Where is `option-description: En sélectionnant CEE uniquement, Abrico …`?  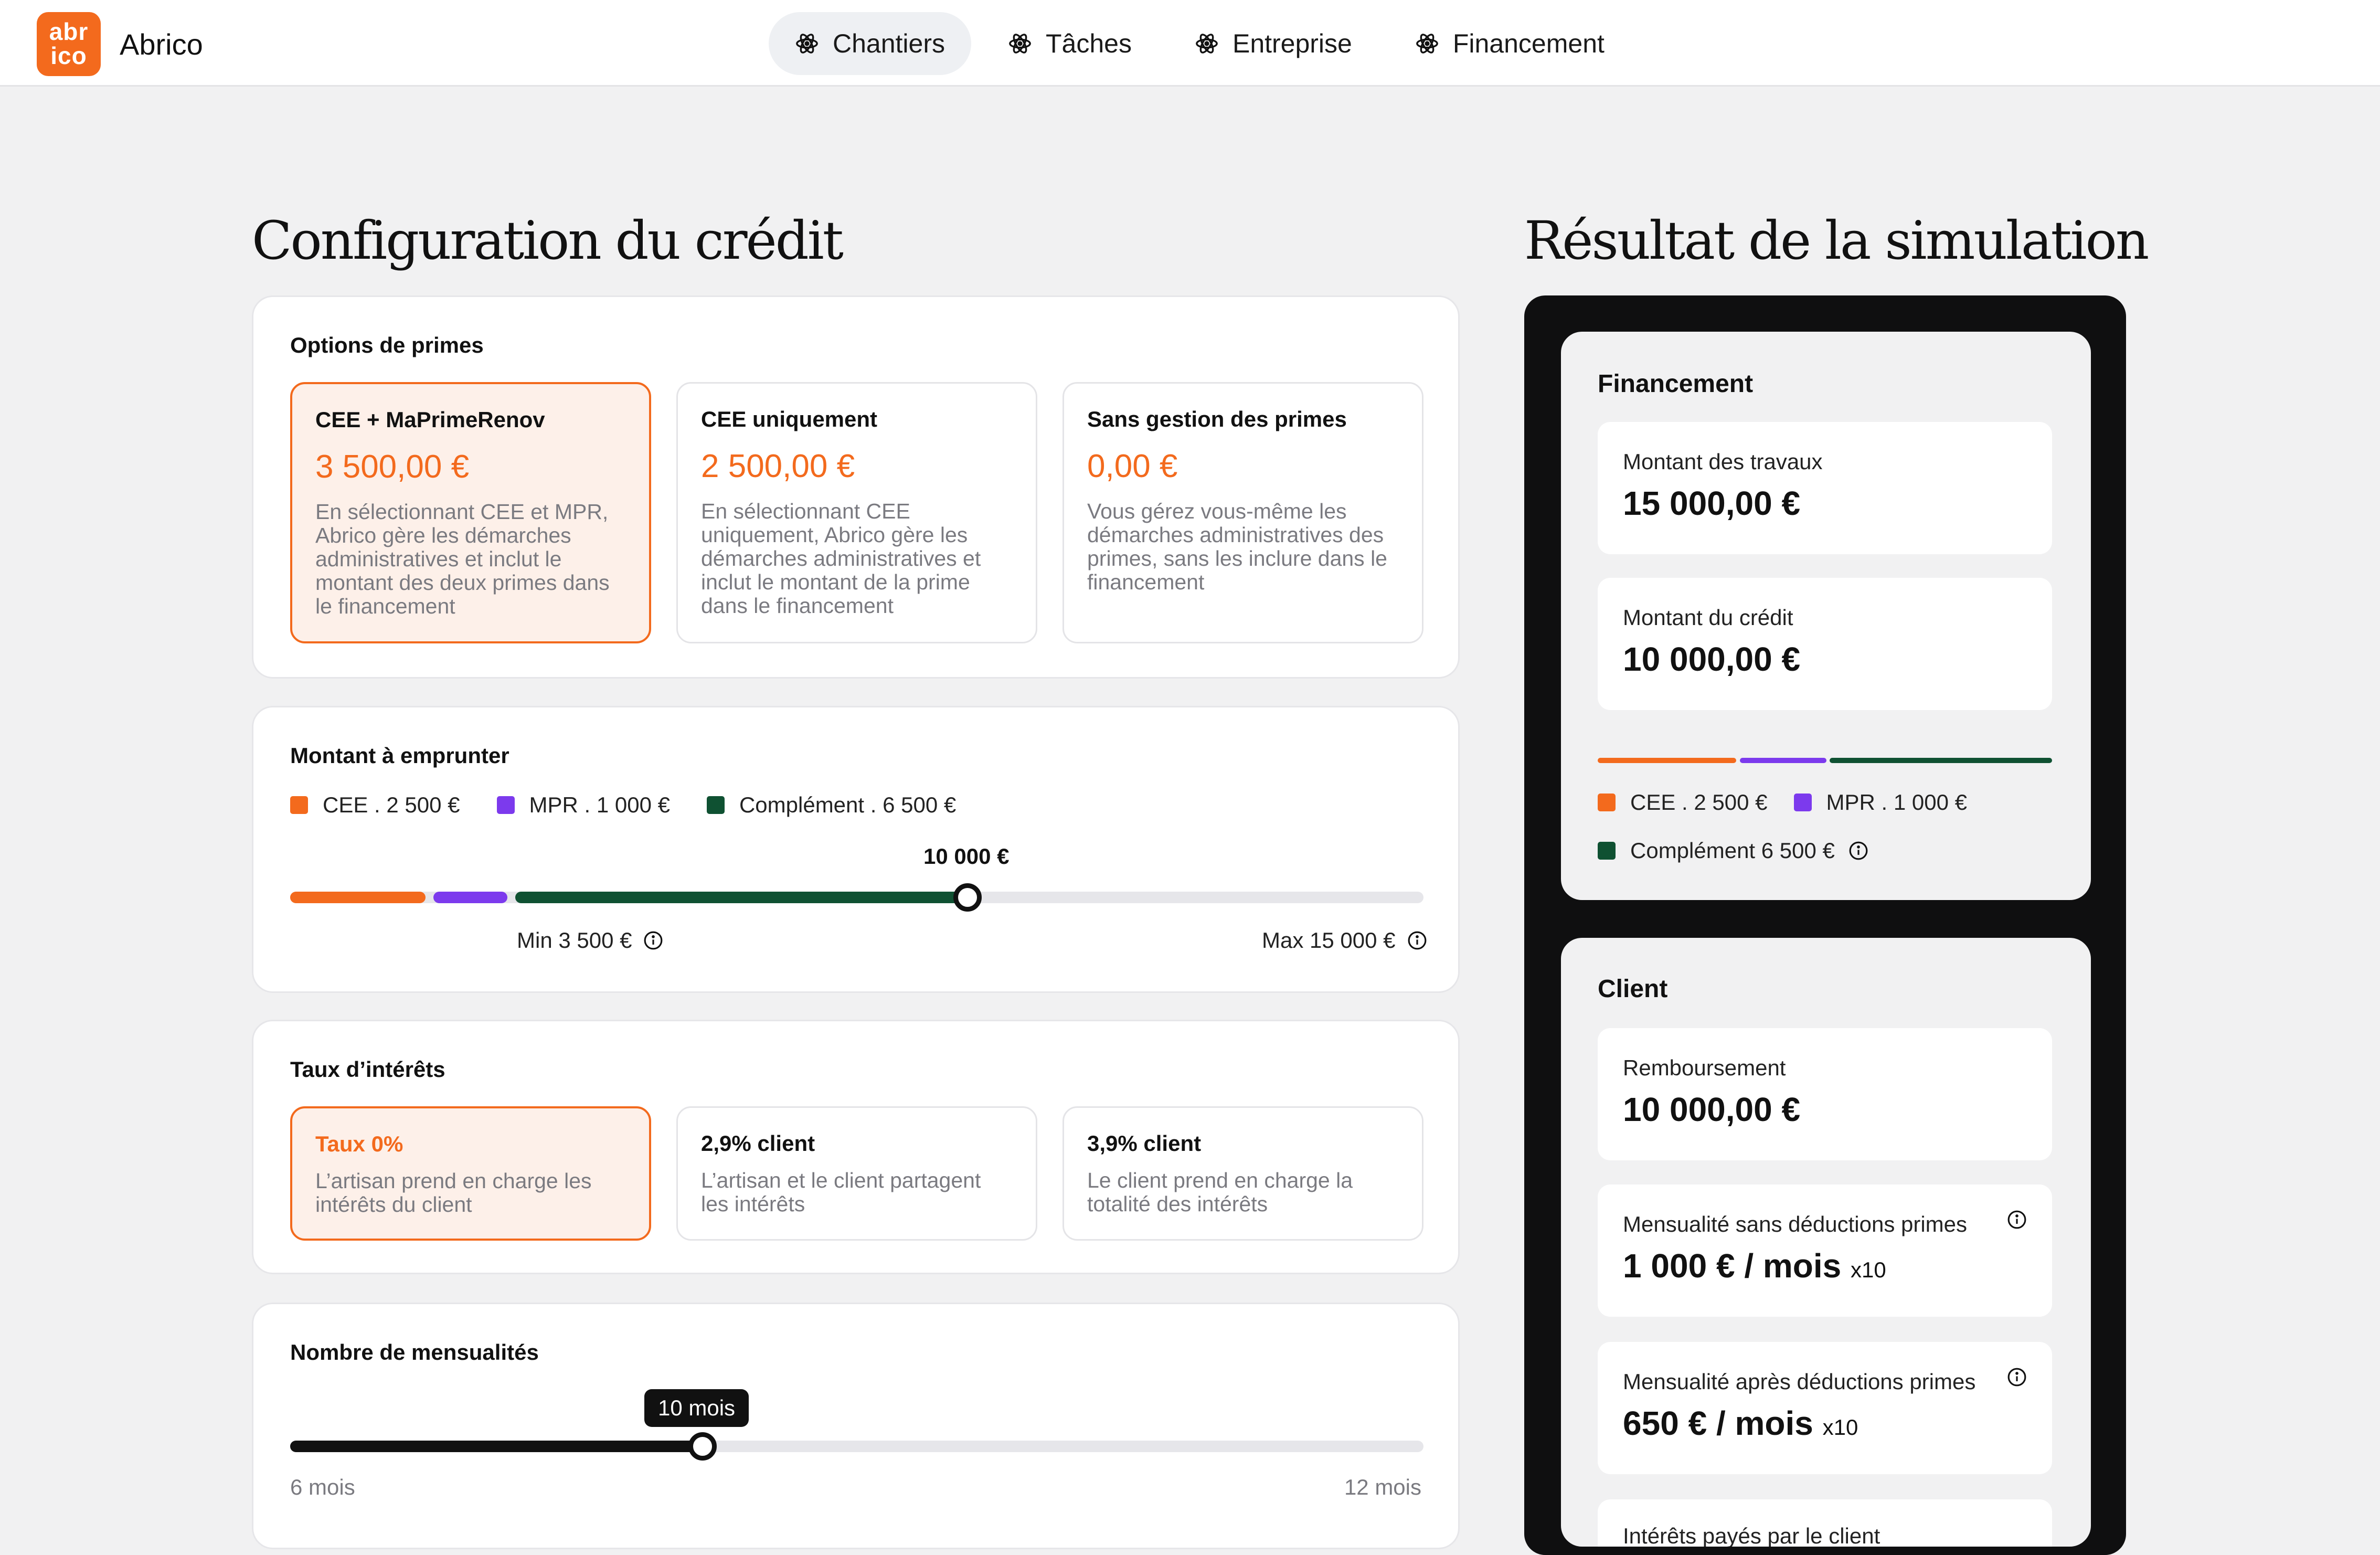 option-description: En sélectionnant CEE uniquement, Abrico … is located at coordinates (841, 558).